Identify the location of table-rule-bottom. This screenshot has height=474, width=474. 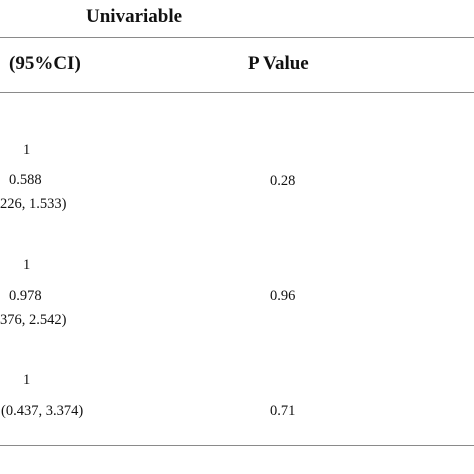
(237, 445).